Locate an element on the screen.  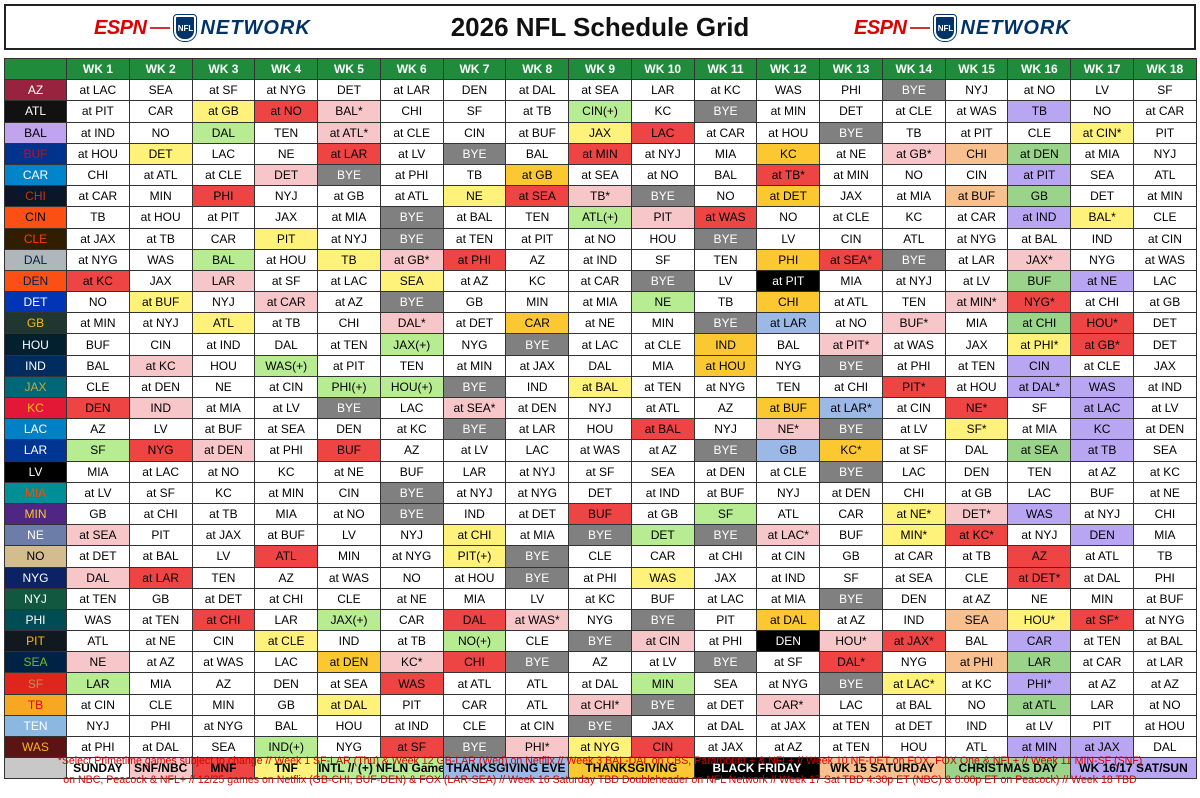
game-cell: at DAL is located at coordinates (788, 620).